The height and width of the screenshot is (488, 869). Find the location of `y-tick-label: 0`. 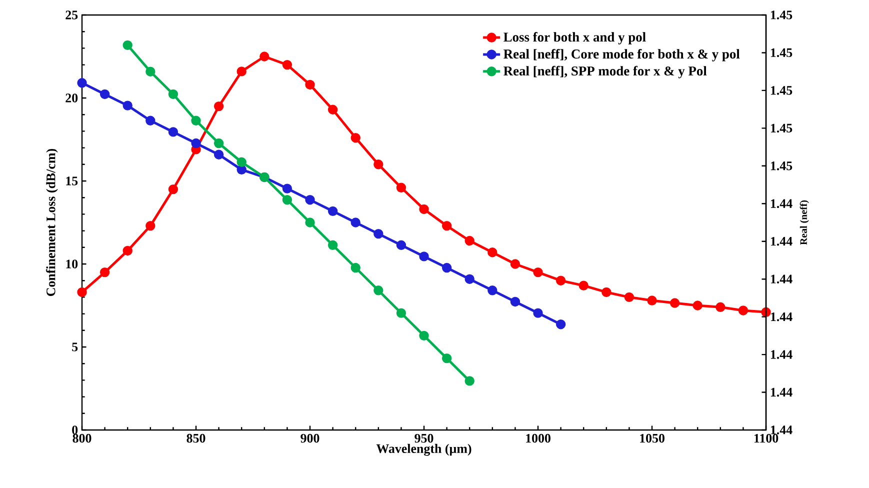

y-tick-label: 0 is located at coordinates (75, 430).